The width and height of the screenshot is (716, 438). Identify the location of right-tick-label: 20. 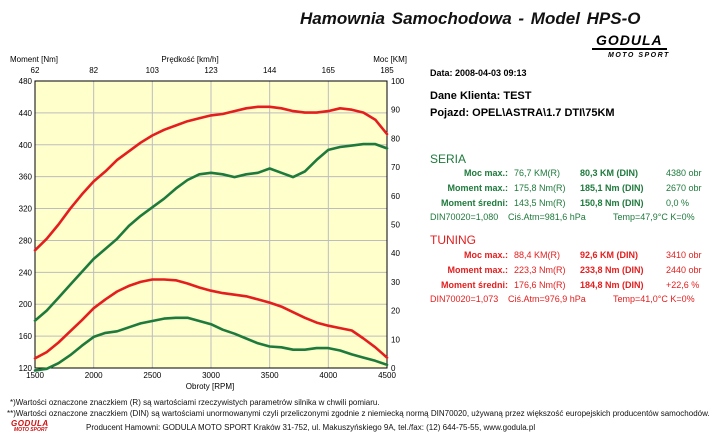
(395, 311).